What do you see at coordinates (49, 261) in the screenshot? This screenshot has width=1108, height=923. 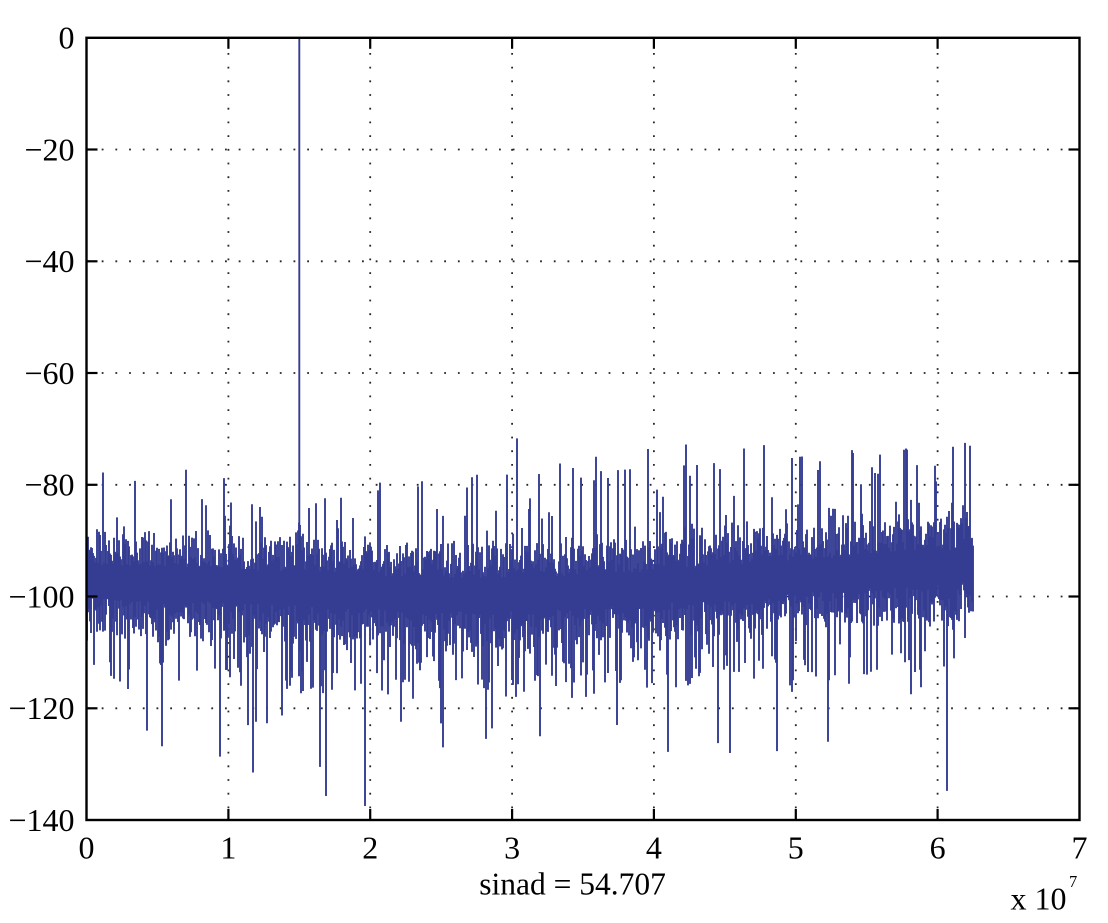 I see `svg-text: −40` at bounding box center [49, 261].